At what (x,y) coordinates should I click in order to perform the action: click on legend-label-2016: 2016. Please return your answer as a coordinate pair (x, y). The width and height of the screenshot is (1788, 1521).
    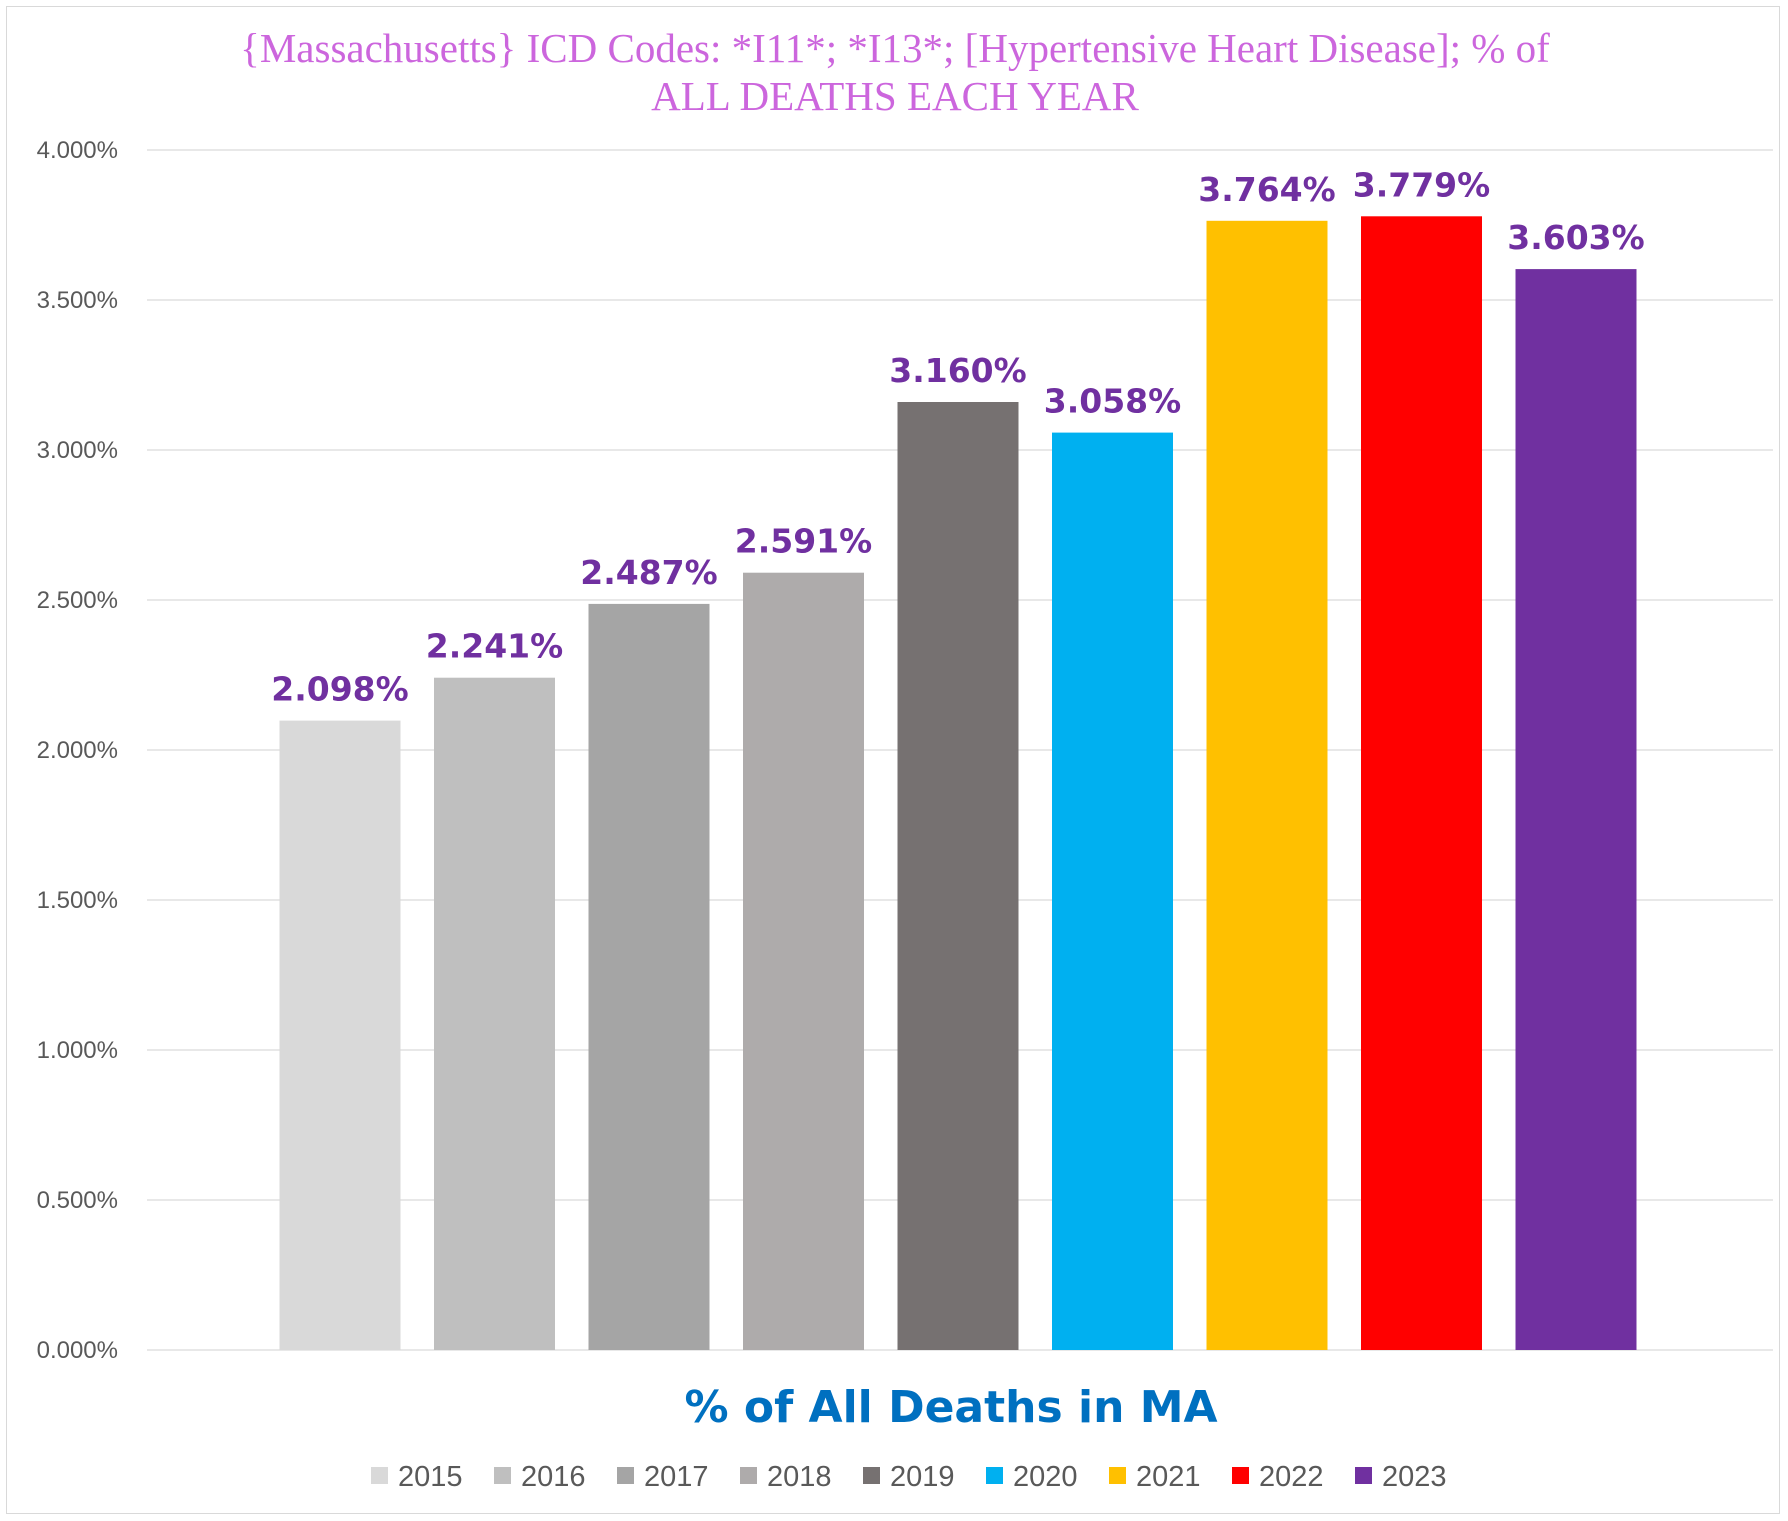
    Looking at the image, I should click on (553, 1477).